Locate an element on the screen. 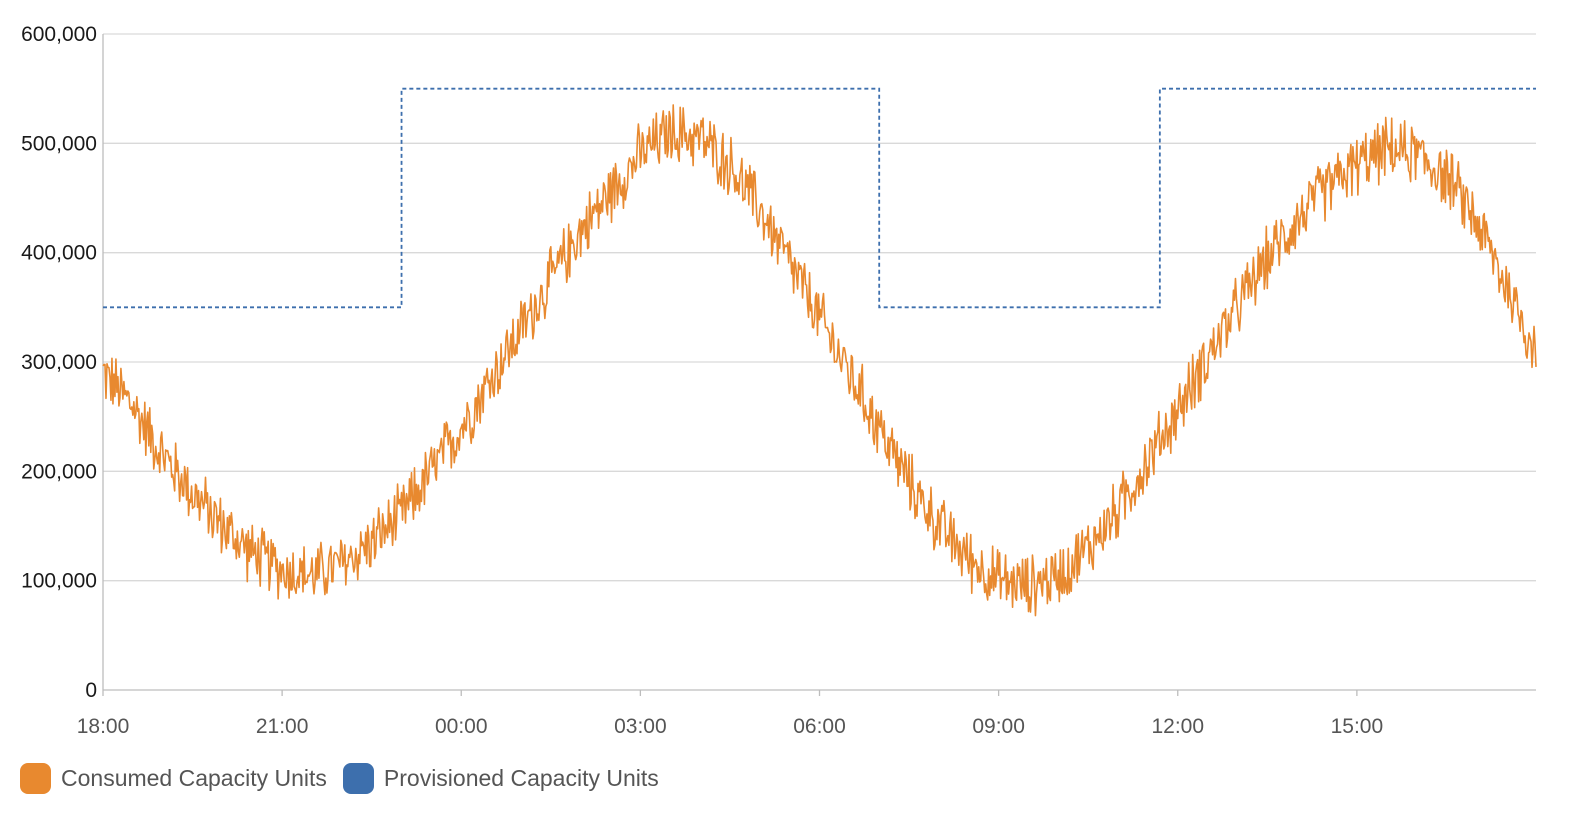 The height and width of the screenshot is (816, 1572). legend-item-provisioned: Provisioned Capacity Units is located at coordinates (500, 778).